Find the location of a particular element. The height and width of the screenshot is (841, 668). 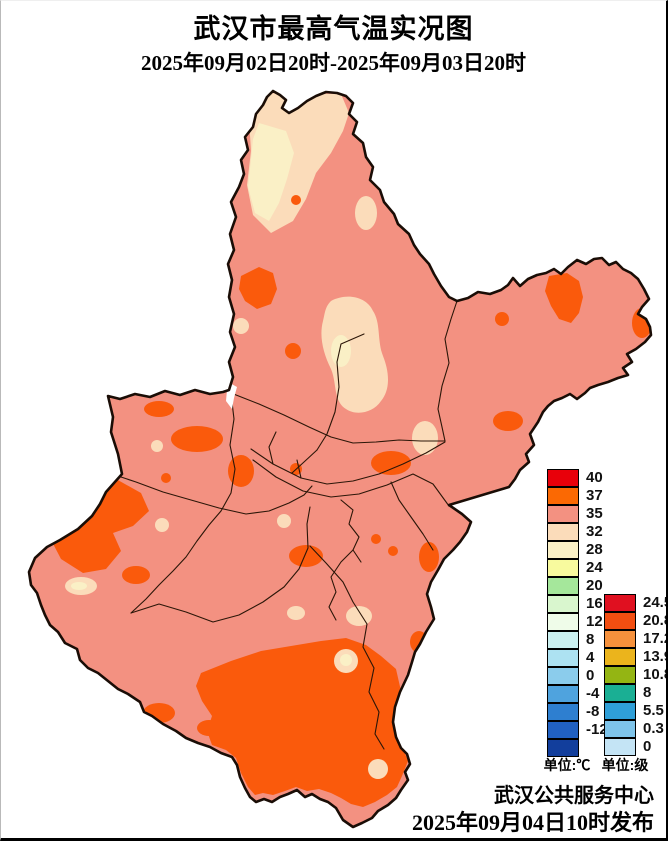

temp-legend-row: 32 is located at coordinates (577, 531).